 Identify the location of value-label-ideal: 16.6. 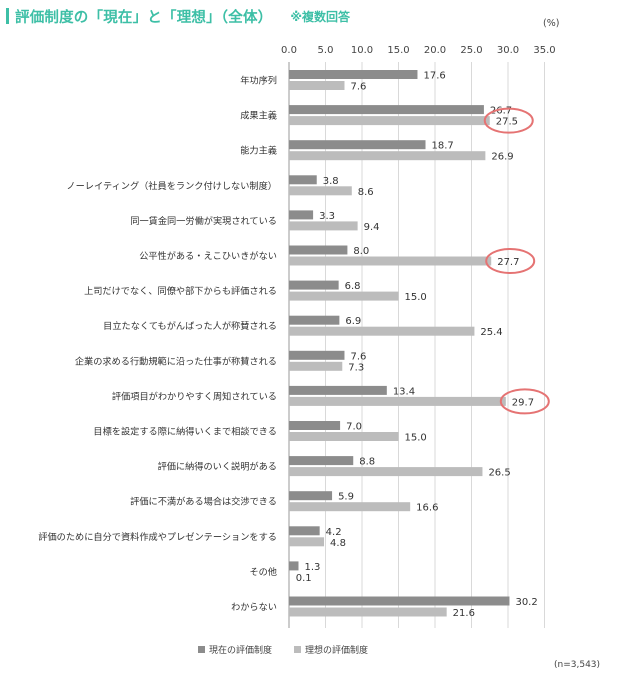
(427, 508).